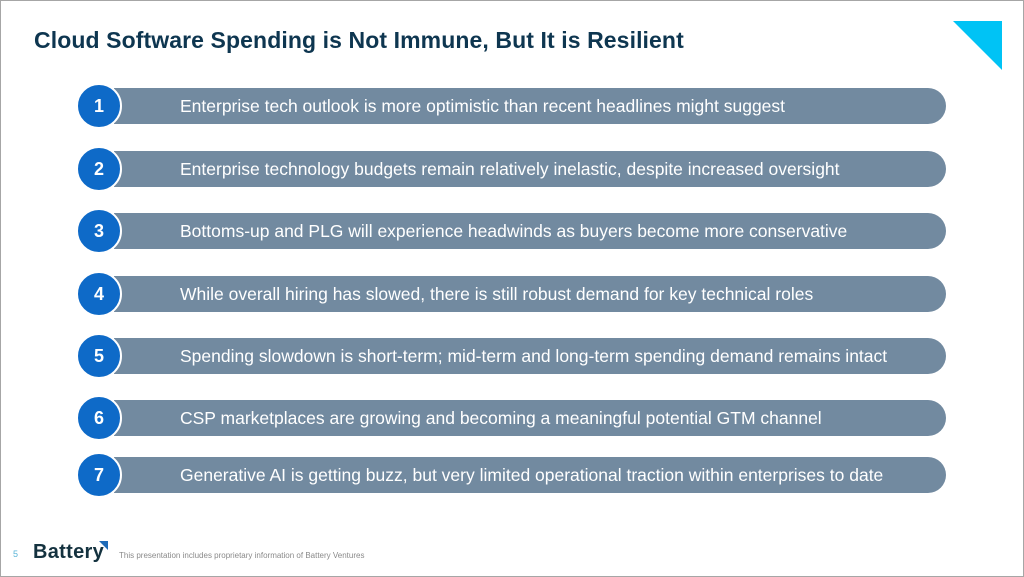 The image size is (1024, 577). I want to click on number-badge: 4, so click(99, 294).